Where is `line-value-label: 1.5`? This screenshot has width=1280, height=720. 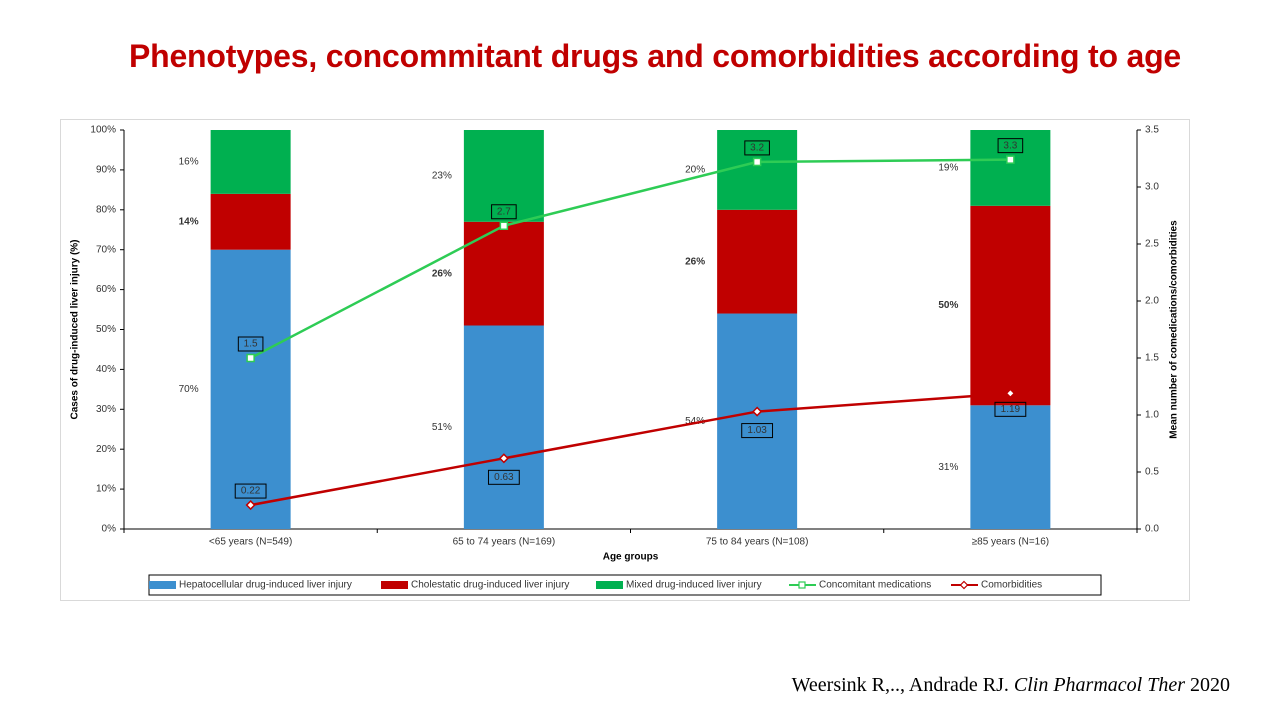
line-value-label: 1.5 is located at coordinates (251, 344).